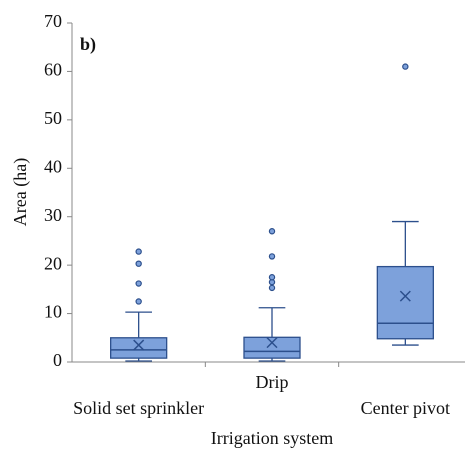  What do you see at coordinates (53, 215) in the screenshot?
I see `y-tick-label: 30` at bounding box center [53, 215].